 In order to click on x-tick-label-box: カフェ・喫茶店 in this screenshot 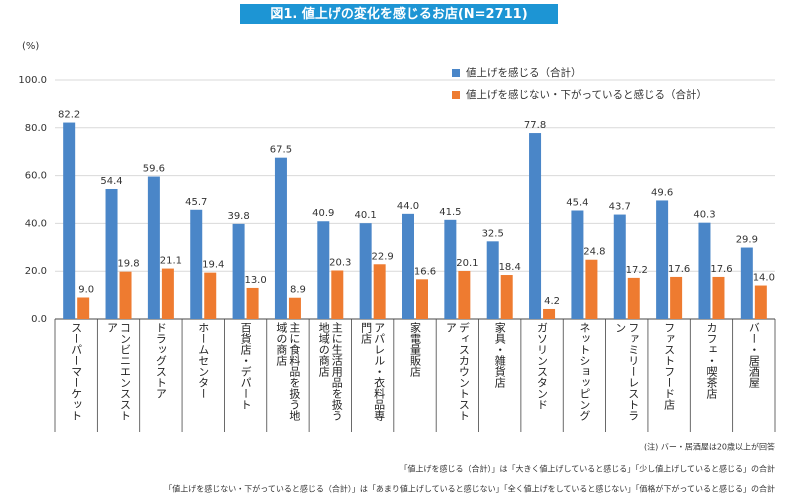, I will do `click(711, 360)`.